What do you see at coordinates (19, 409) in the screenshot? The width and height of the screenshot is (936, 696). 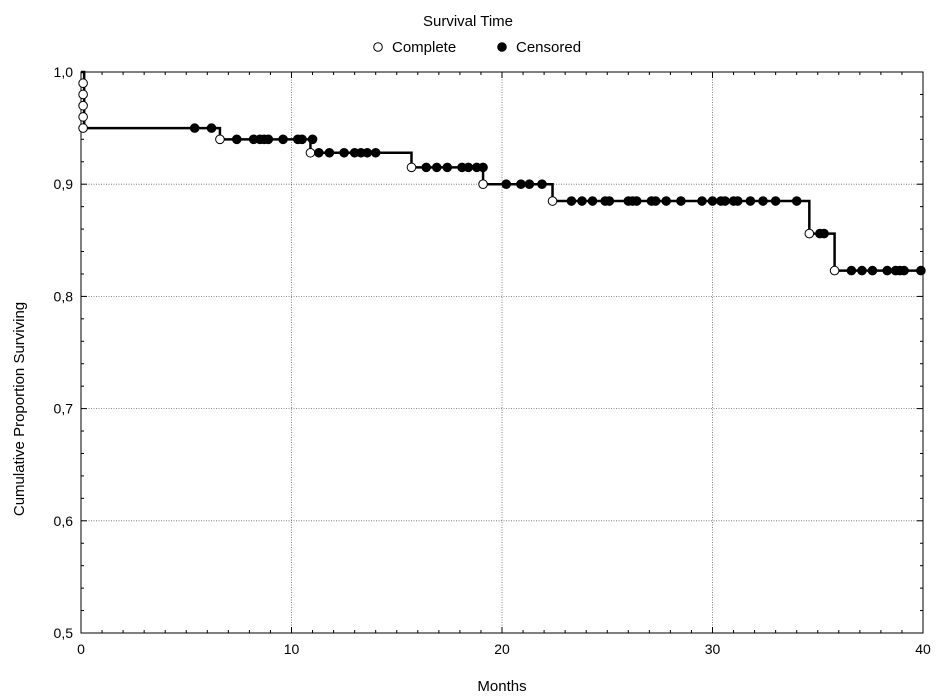 I see `y-axis-title: Cumulative Proportion Surviving` at bounding box center [19, 409].